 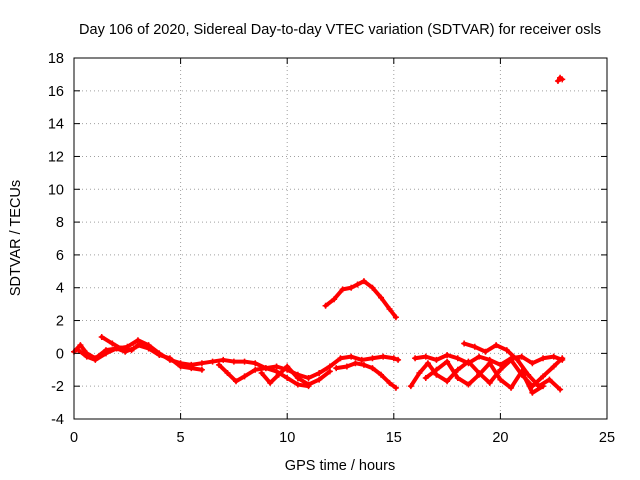 What do you see at coordinates (607, 438) in the screenshot?
I see `x-tick-label: 25` at bounding box center [607, 438].